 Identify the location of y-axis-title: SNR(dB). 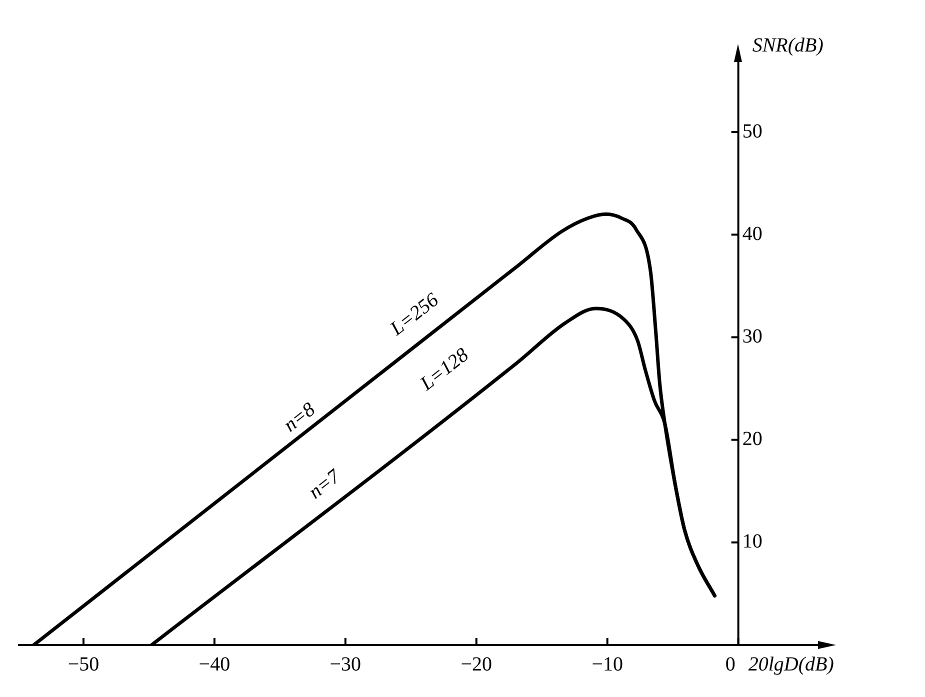
(788, 45).